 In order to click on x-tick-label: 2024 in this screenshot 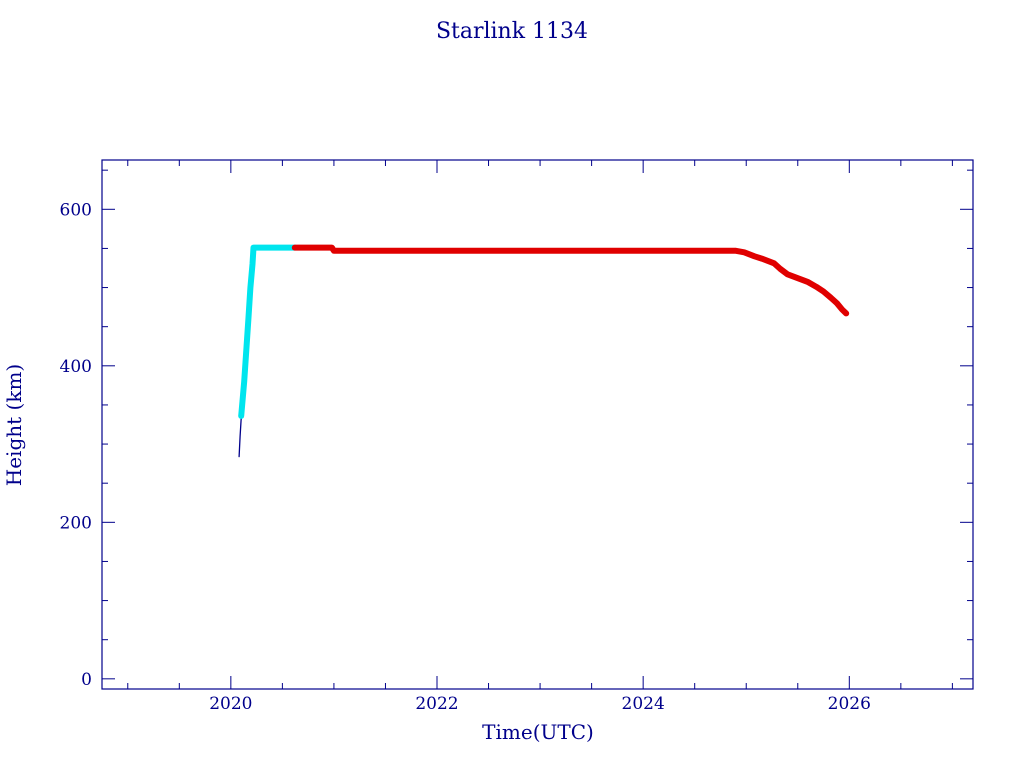, I will do `click(643, 704)`.